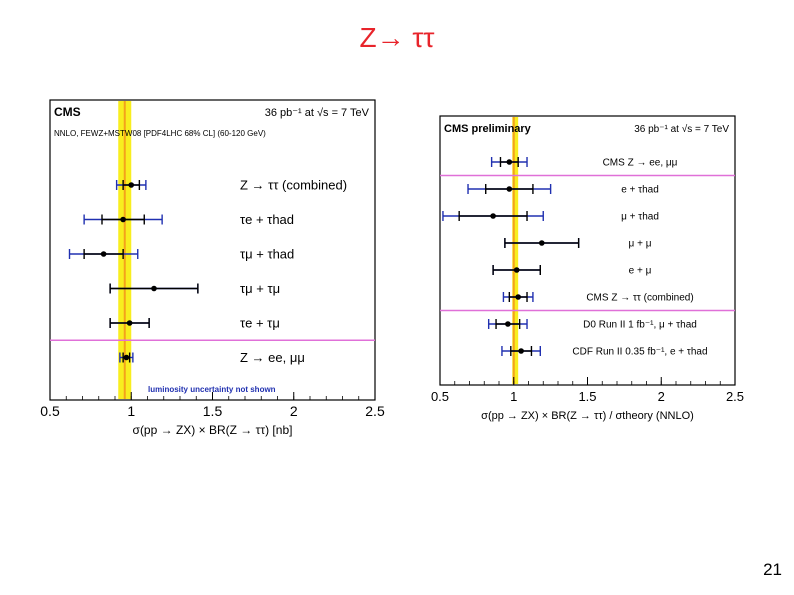 This screenshot has width=794, height=595. What do you see at coordinates (640, 163) in the screenshot?
I see `point-label: CMS Z → ee, μμ` at bounding box center [640, 163].